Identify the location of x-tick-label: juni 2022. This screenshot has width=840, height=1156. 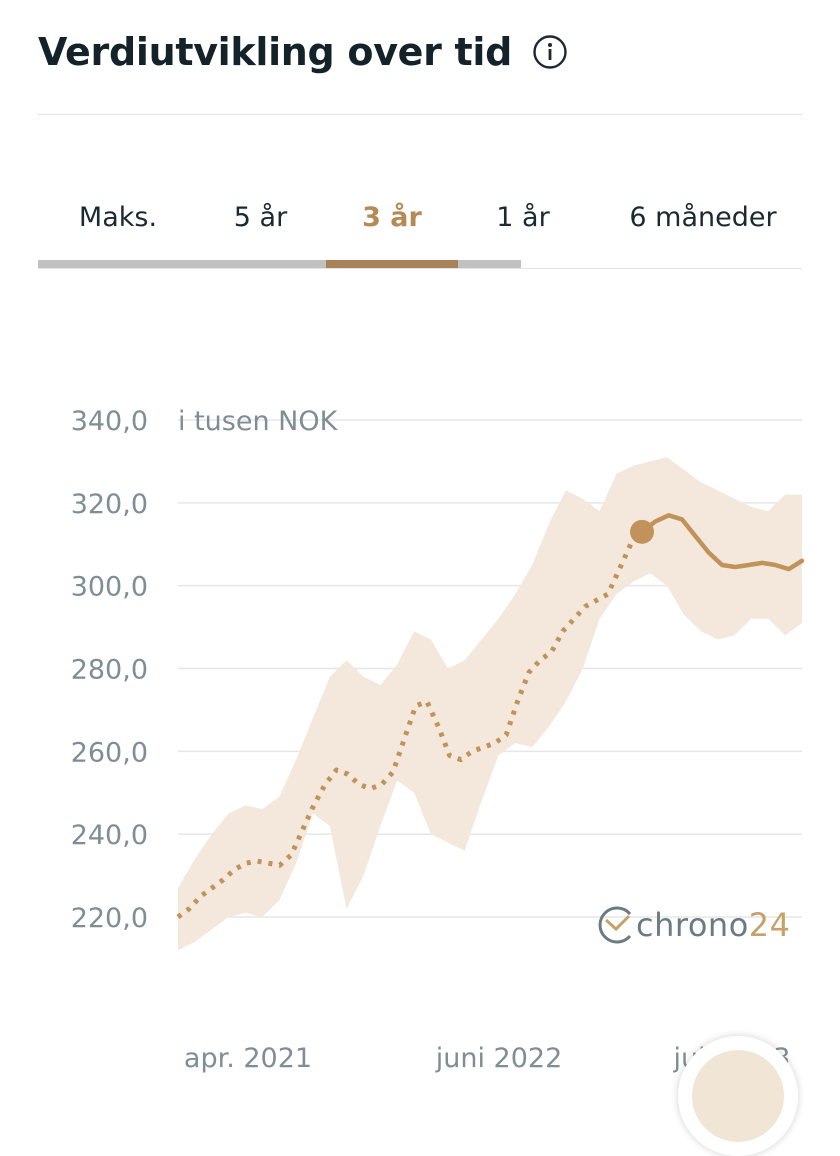
(499, 1058).